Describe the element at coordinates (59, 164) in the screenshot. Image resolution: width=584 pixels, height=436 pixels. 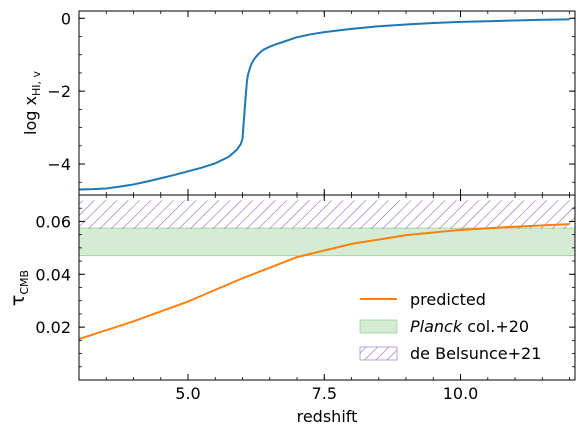
I see `top-y-tick-label: −4` at that location.